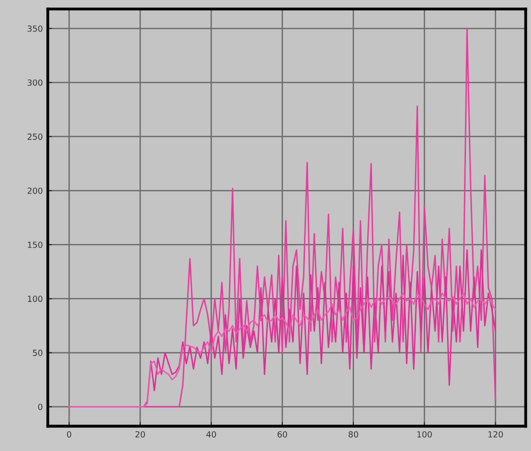 This screenshot has height=451, width=531. Describe the element at coordinates (495, 434) in the screenshot. I see `x-tick-label: 120` at that location.